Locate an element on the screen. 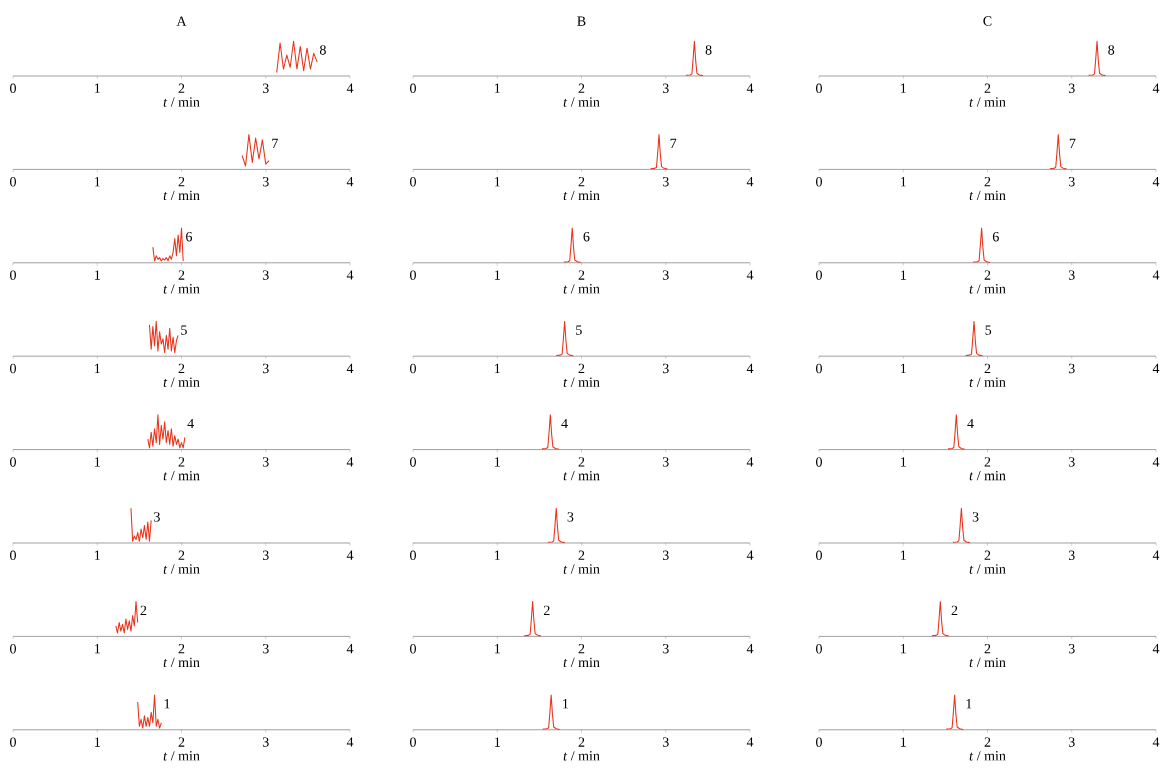 The width and height of the screenshot is (1172, 775). annotation: 3 is located at coordinates (975, 517).